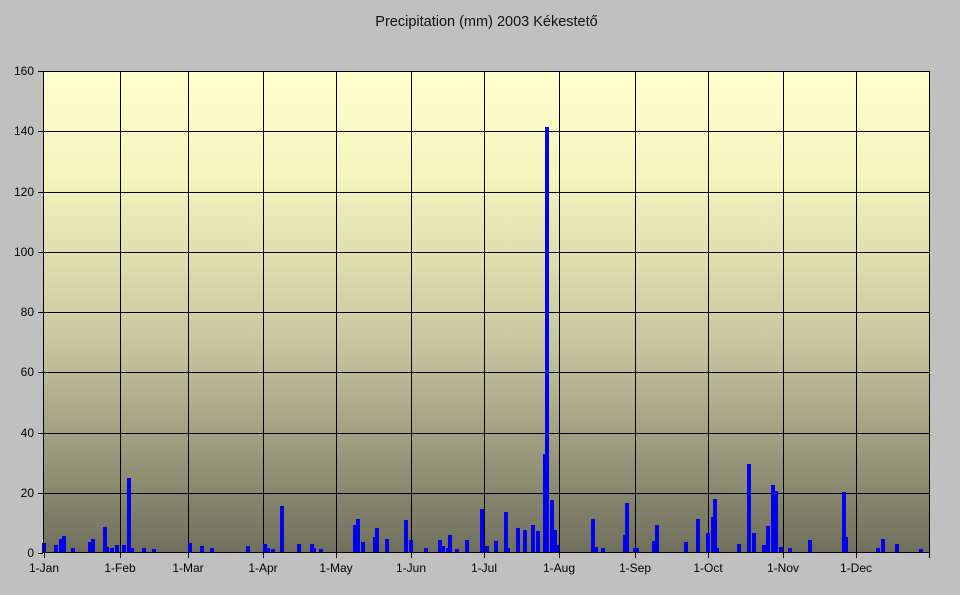  Describe the element at coordinates (484, 568) in the screenshot. I see `x-tick-label: 1-Jul` at that location.